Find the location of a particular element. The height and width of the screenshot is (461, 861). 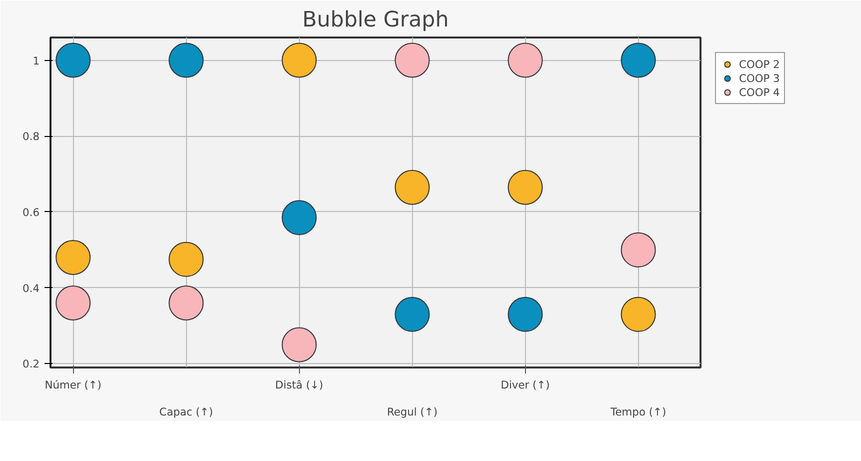

y-tick-label: 1 is located at coordinates (36, 61).